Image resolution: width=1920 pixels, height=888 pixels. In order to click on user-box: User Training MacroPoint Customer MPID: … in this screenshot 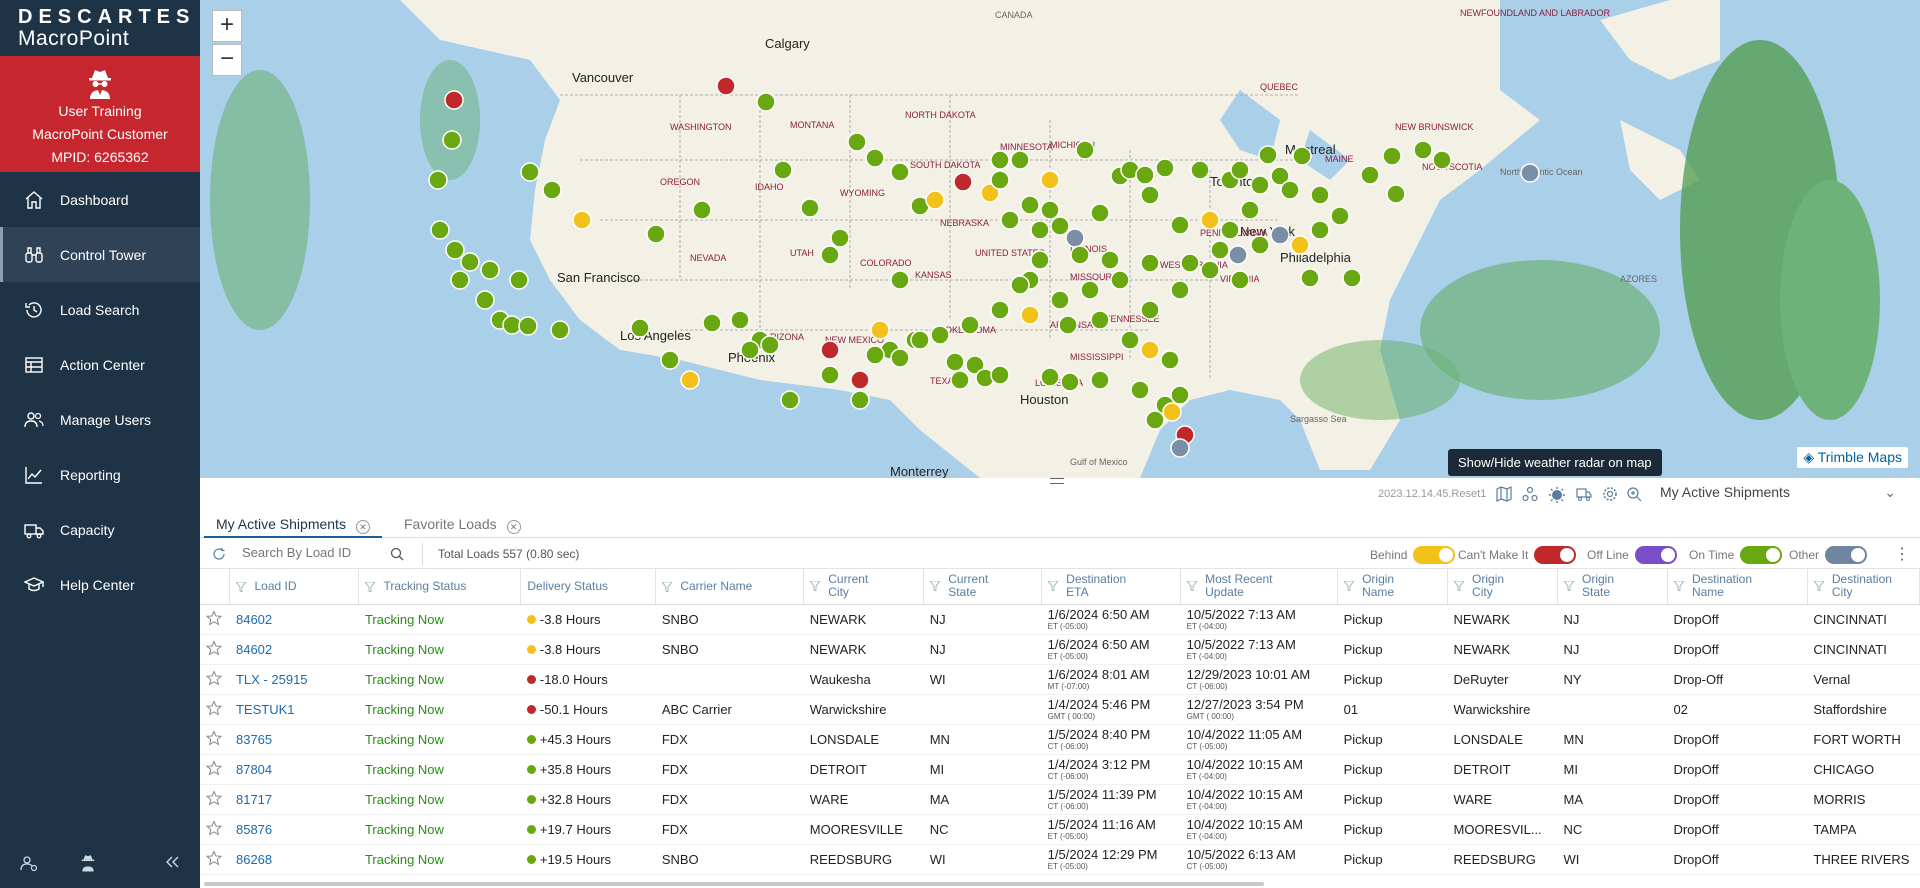, I will do `click(100, 114)`.